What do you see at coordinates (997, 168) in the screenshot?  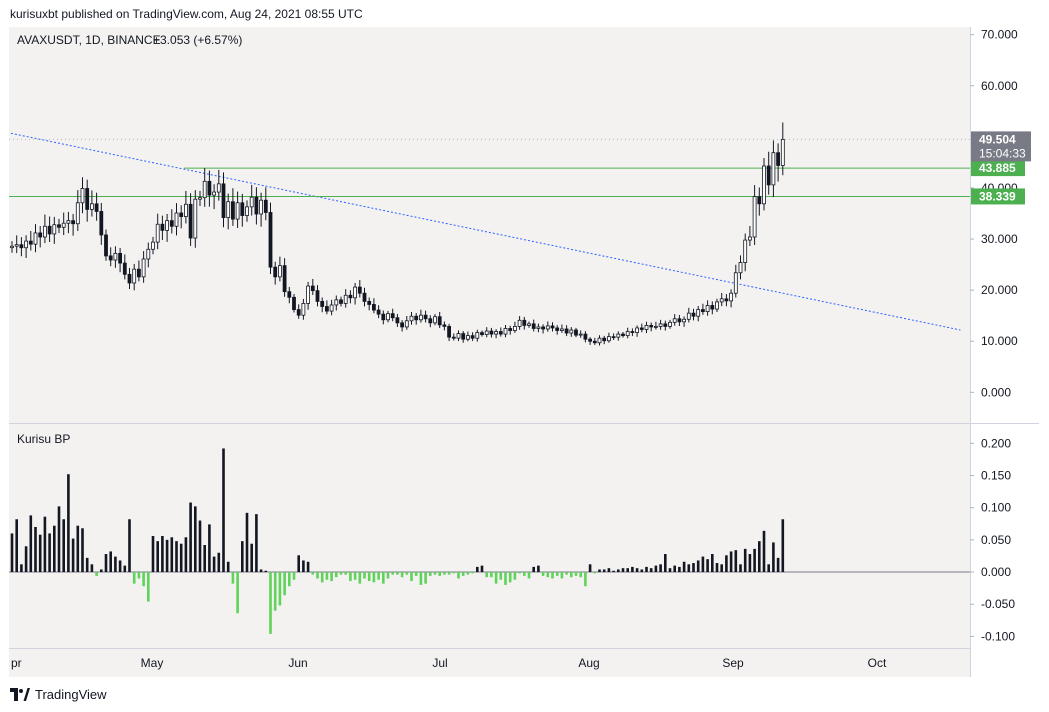 I see `level-tag-label: 43.885` at bounding box center [997, 168].